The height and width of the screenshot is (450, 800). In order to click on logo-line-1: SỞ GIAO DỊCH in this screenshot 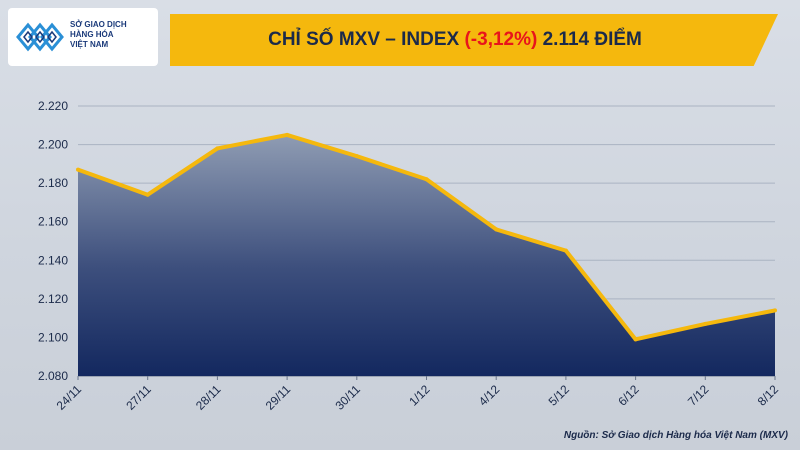, I will do `click(98, 24)`.